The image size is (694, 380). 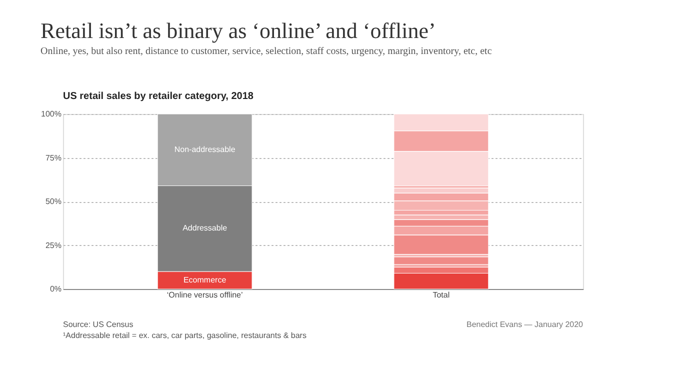 What do you see at coordinates (158, 96) in the screenshot?
I see `text: US retail sales by retailer category, 2018` at bounding box center [158, 96].